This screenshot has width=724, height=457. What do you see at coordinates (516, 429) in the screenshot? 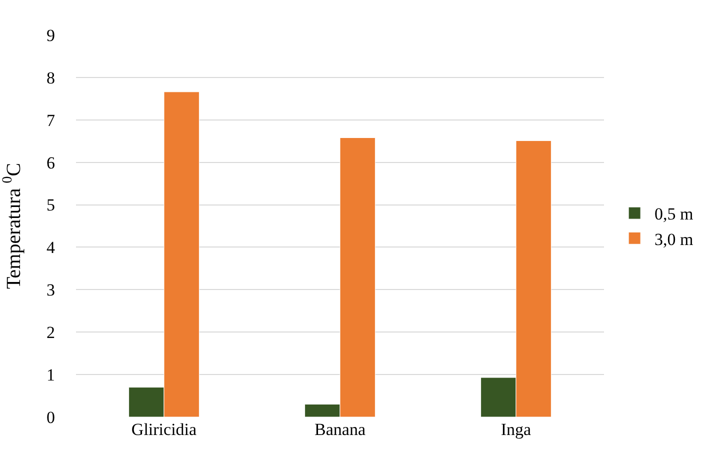
I see `x-tick-label: Inga` at bounding box center [516, 429].